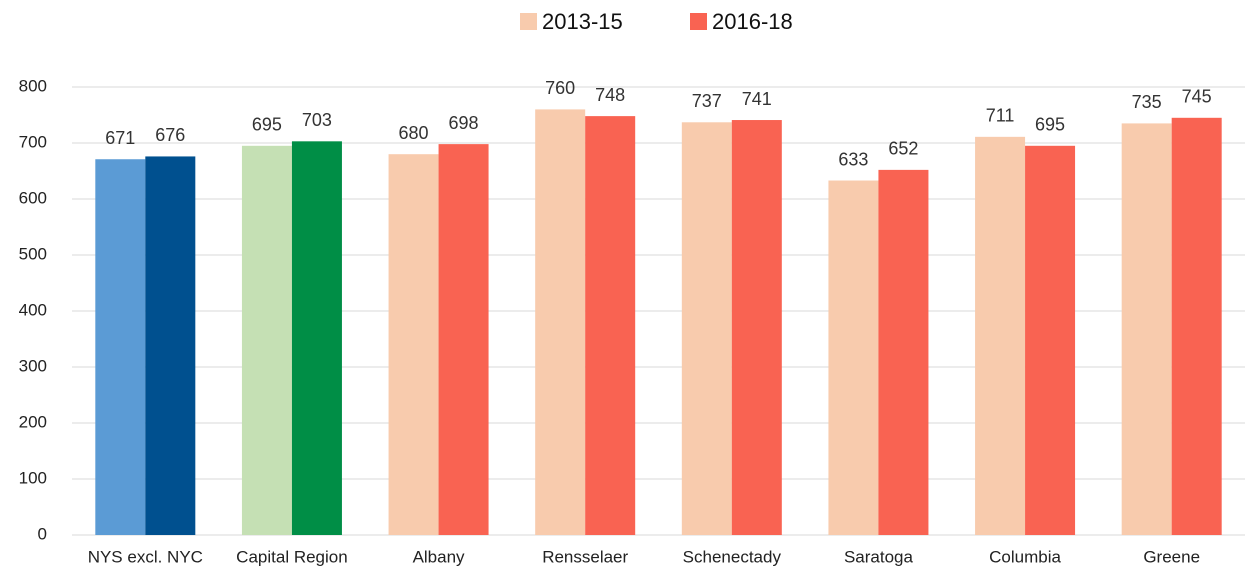  Describe the element at coordinates (752, 21) in the screenshot. I see `legend-label: 2016-18` at that location.